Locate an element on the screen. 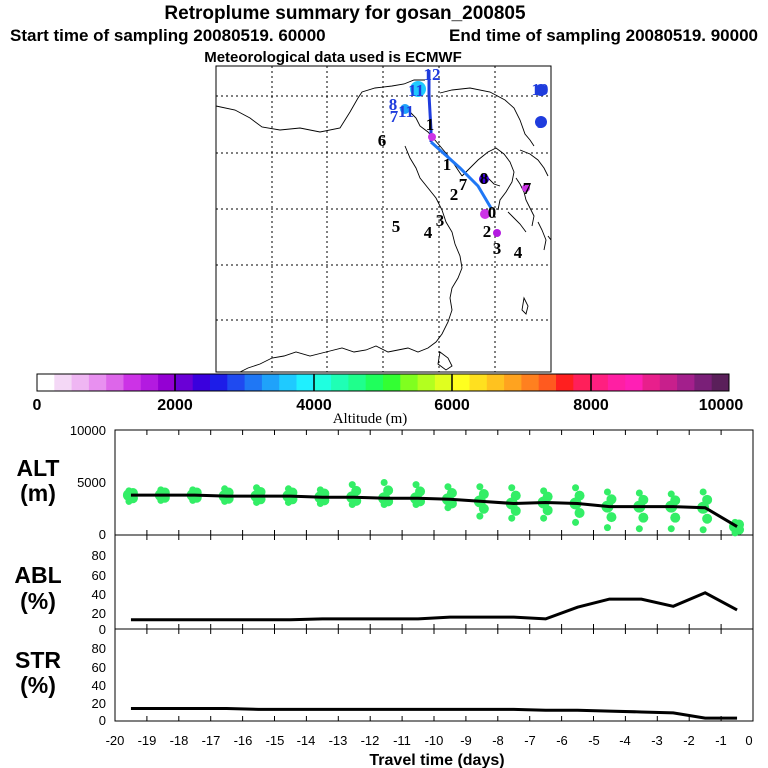  x-tick-label: 0 is located at coordinates (748, 740).